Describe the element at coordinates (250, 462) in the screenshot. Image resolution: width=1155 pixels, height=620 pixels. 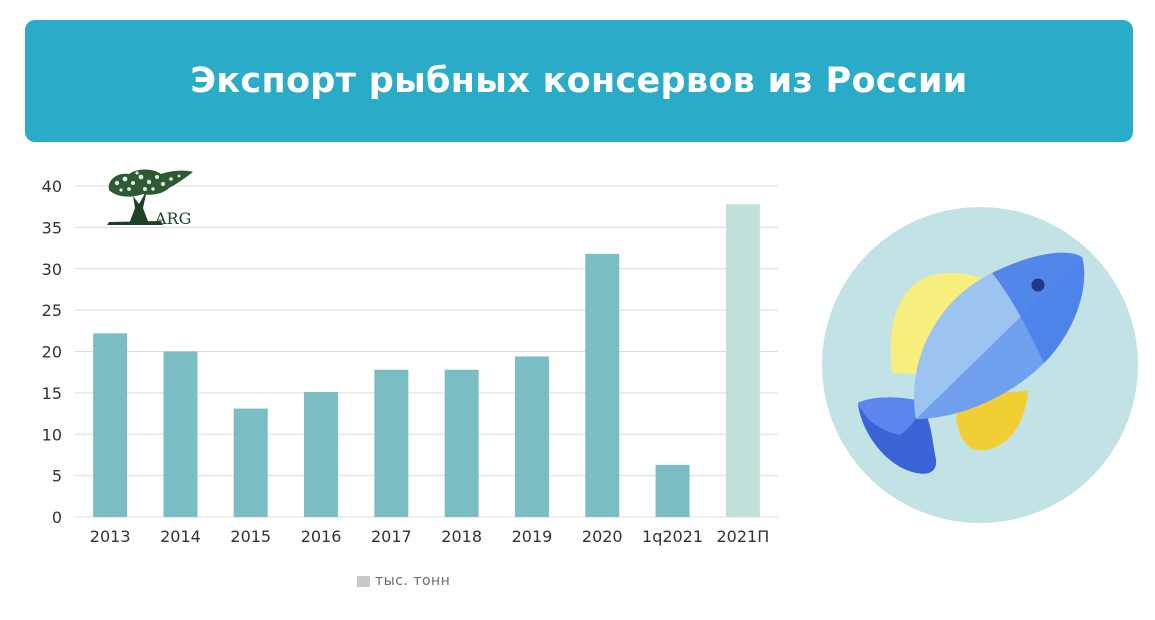
I see `bar-2015` at that location.